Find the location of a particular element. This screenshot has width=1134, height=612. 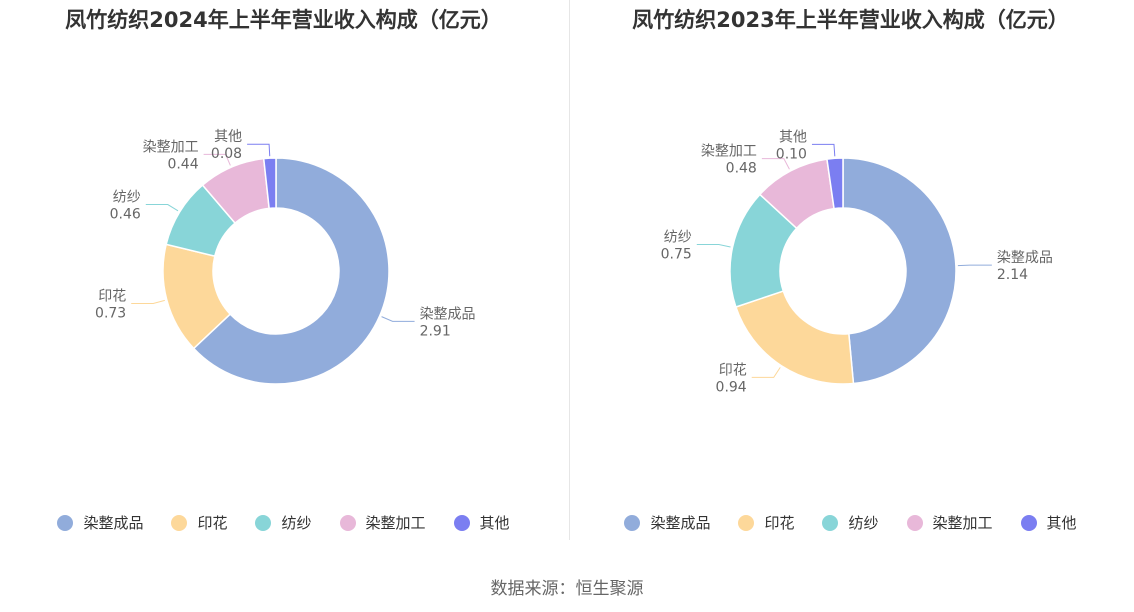

legend-label-1-0: 染整成品 is located at coordinates (680, 523).